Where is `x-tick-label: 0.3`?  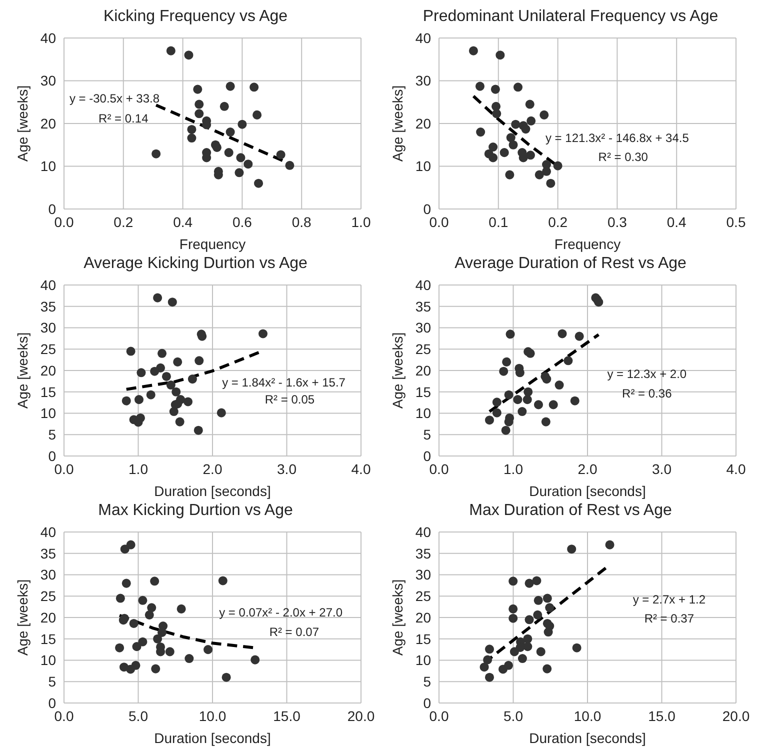 x-tick-label: 0.3 is located at coordinates (617, 222).